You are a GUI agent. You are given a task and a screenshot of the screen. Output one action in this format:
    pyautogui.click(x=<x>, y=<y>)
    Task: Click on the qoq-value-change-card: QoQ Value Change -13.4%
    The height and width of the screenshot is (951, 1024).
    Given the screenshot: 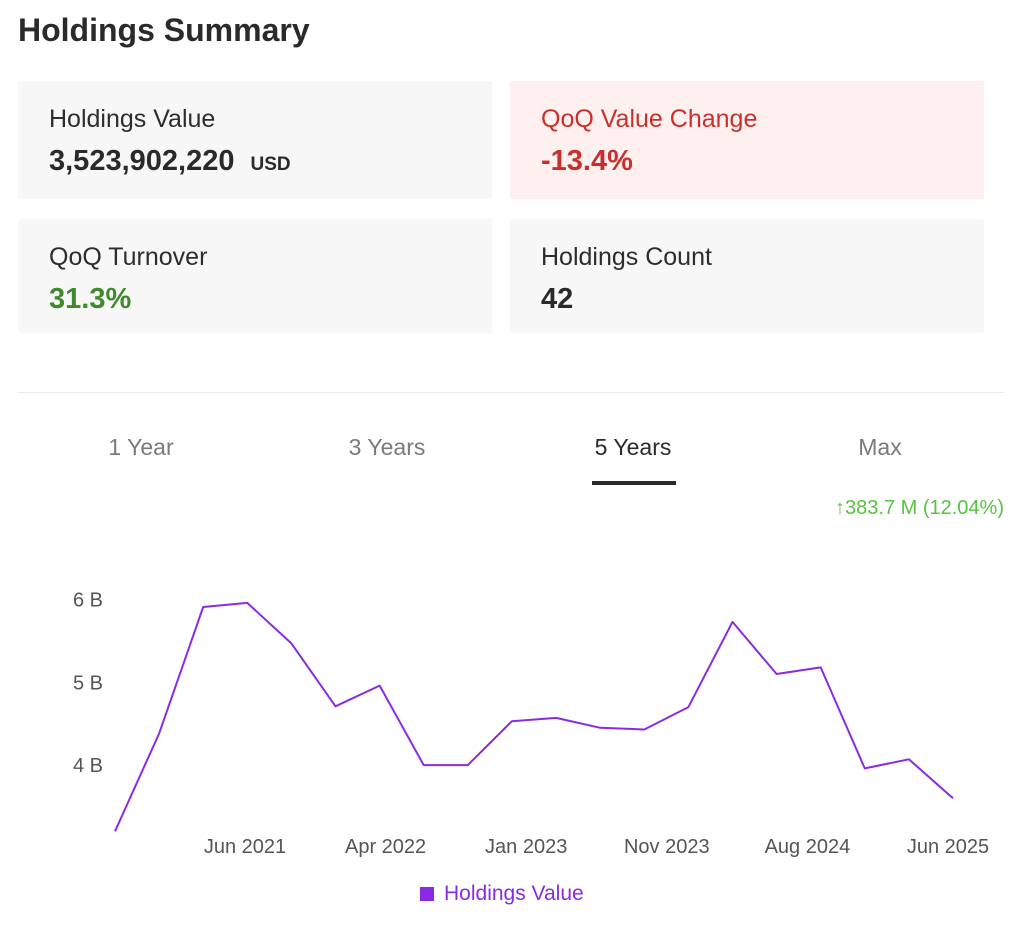 What is the action you would take?
    pyautogui.click(x=747, y=140)
    